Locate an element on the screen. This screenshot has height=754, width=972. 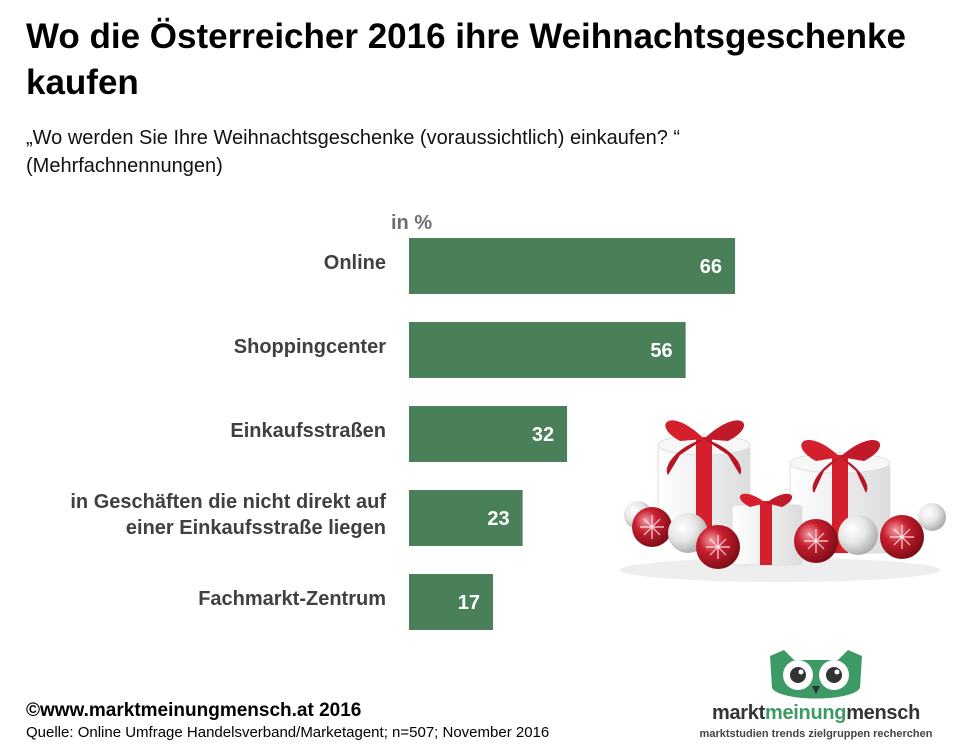
category-label-line: Online is located at coordinates (354, 263).